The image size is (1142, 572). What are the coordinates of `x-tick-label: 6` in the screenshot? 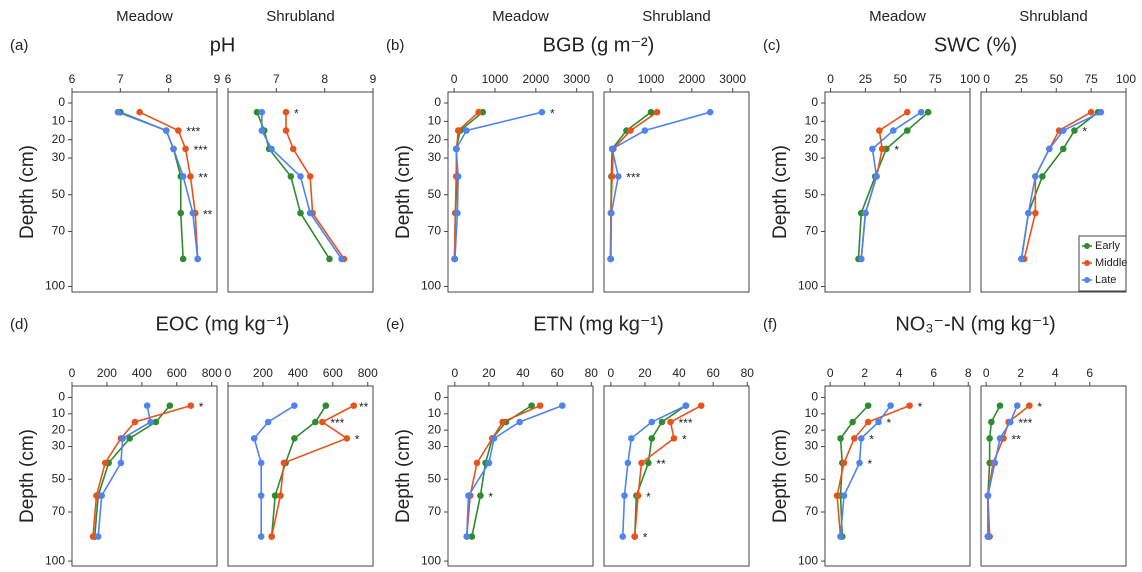 It's located at (1089, 373).